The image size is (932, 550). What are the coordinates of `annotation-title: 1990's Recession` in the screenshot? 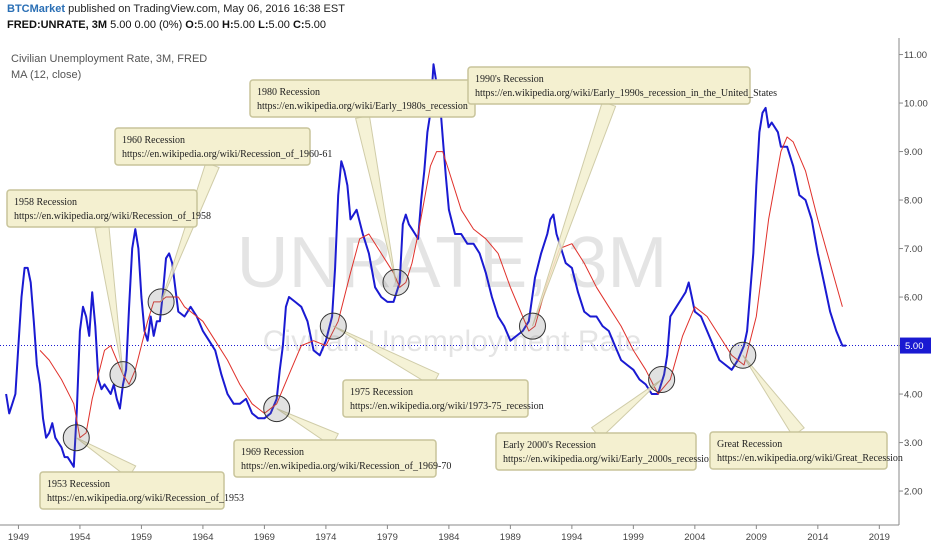 It's located at (509, 79).